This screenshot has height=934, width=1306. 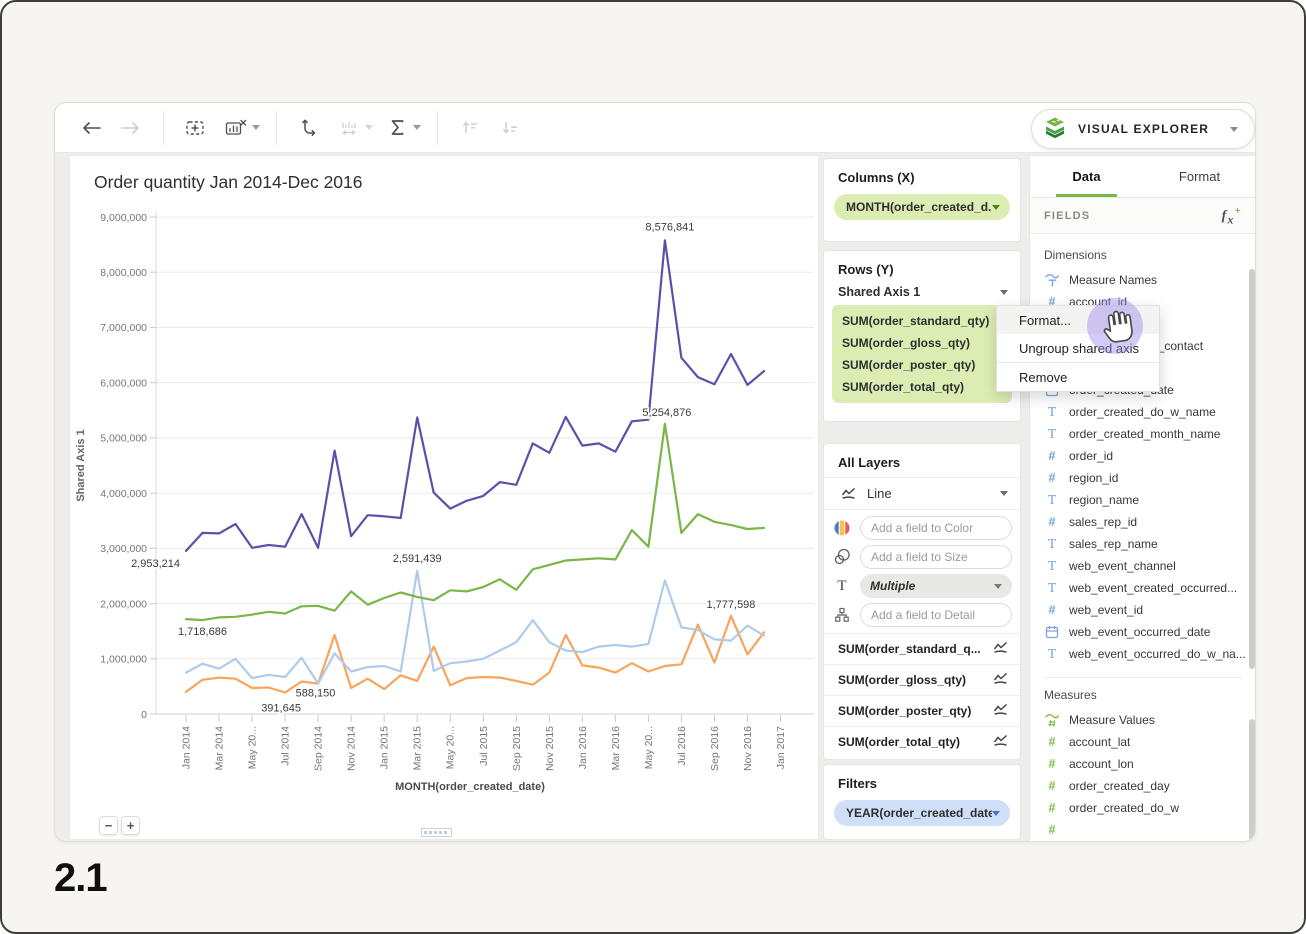 What do you see at coordinates (417, 559) in the screenshot?
I see `svg-text: 2,591,439` at bounding box center [417, 559].